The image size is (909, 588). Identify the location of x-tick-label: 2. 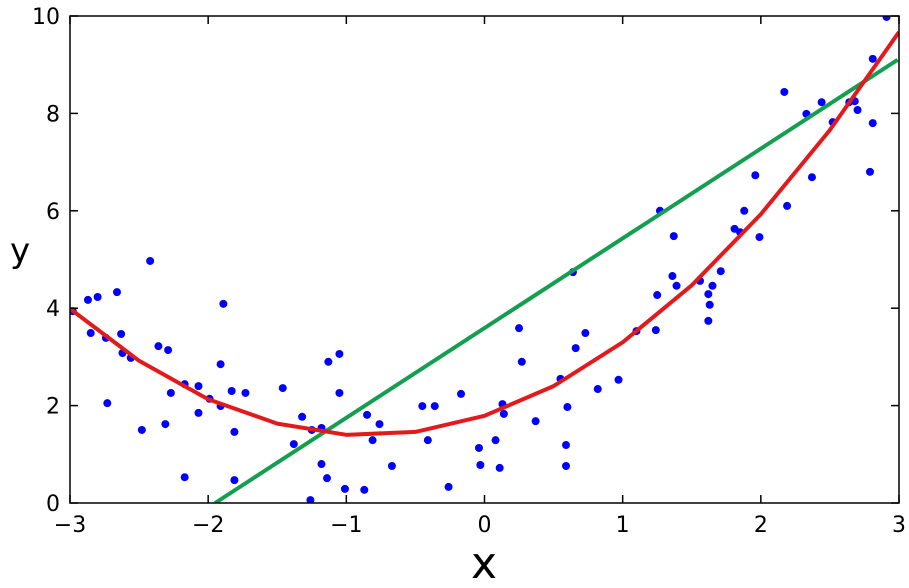
(761, 525).